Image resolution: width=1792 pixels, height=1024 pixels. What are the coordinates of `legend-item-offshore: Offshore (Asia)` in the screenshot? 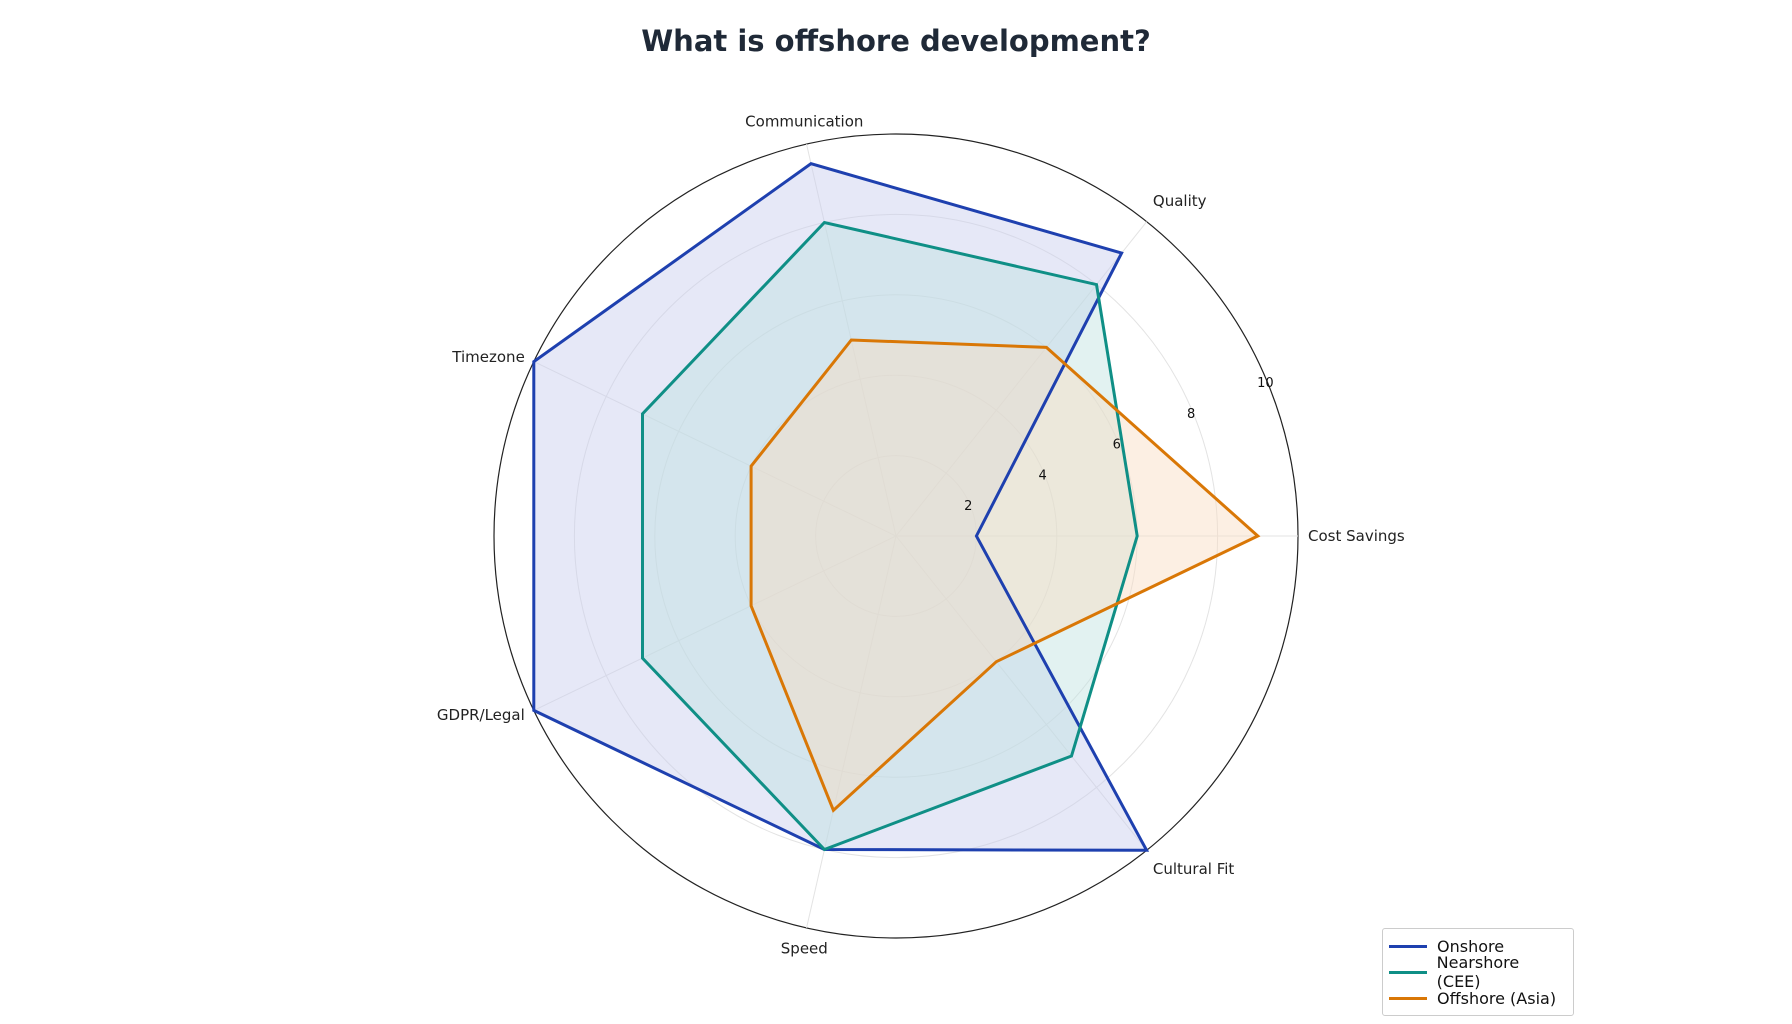 It's located at (1478, 998).